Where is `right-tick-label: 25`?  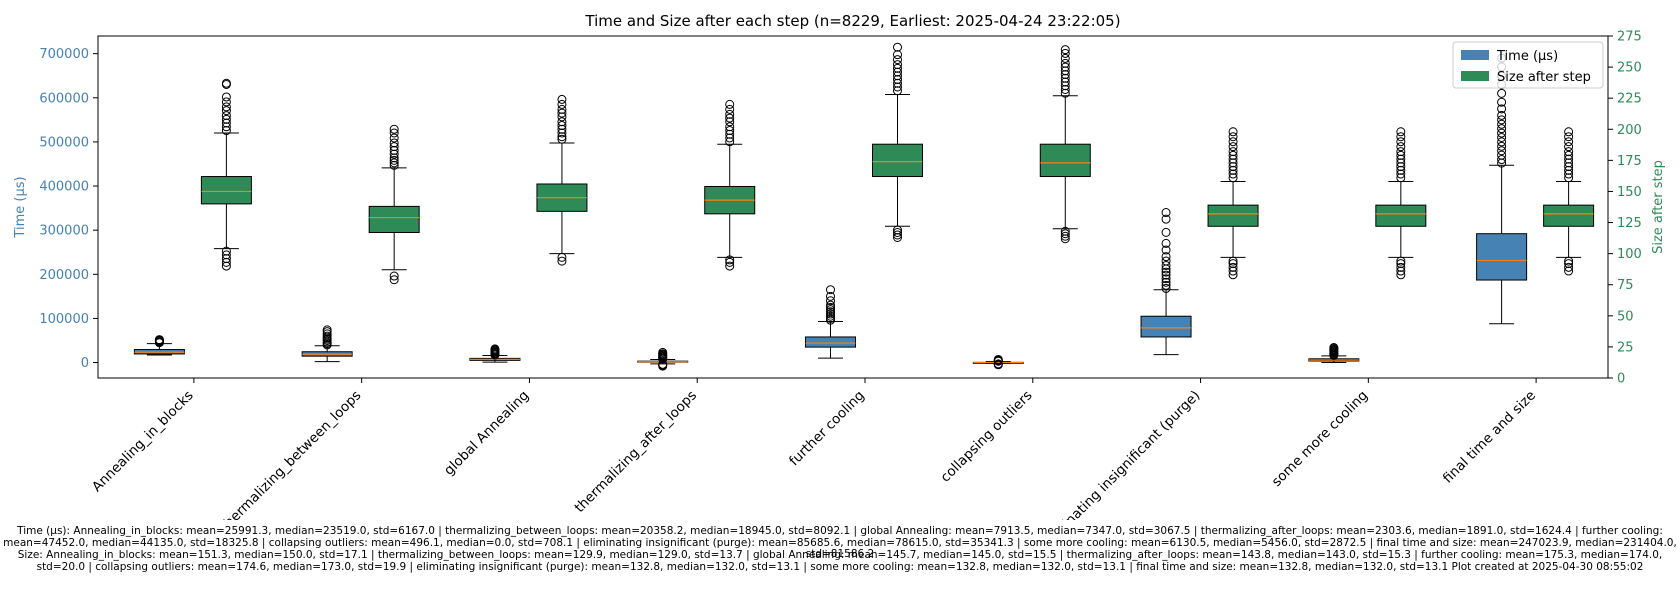 right-tick-label: 25 is located at coordinates (1625, 347).